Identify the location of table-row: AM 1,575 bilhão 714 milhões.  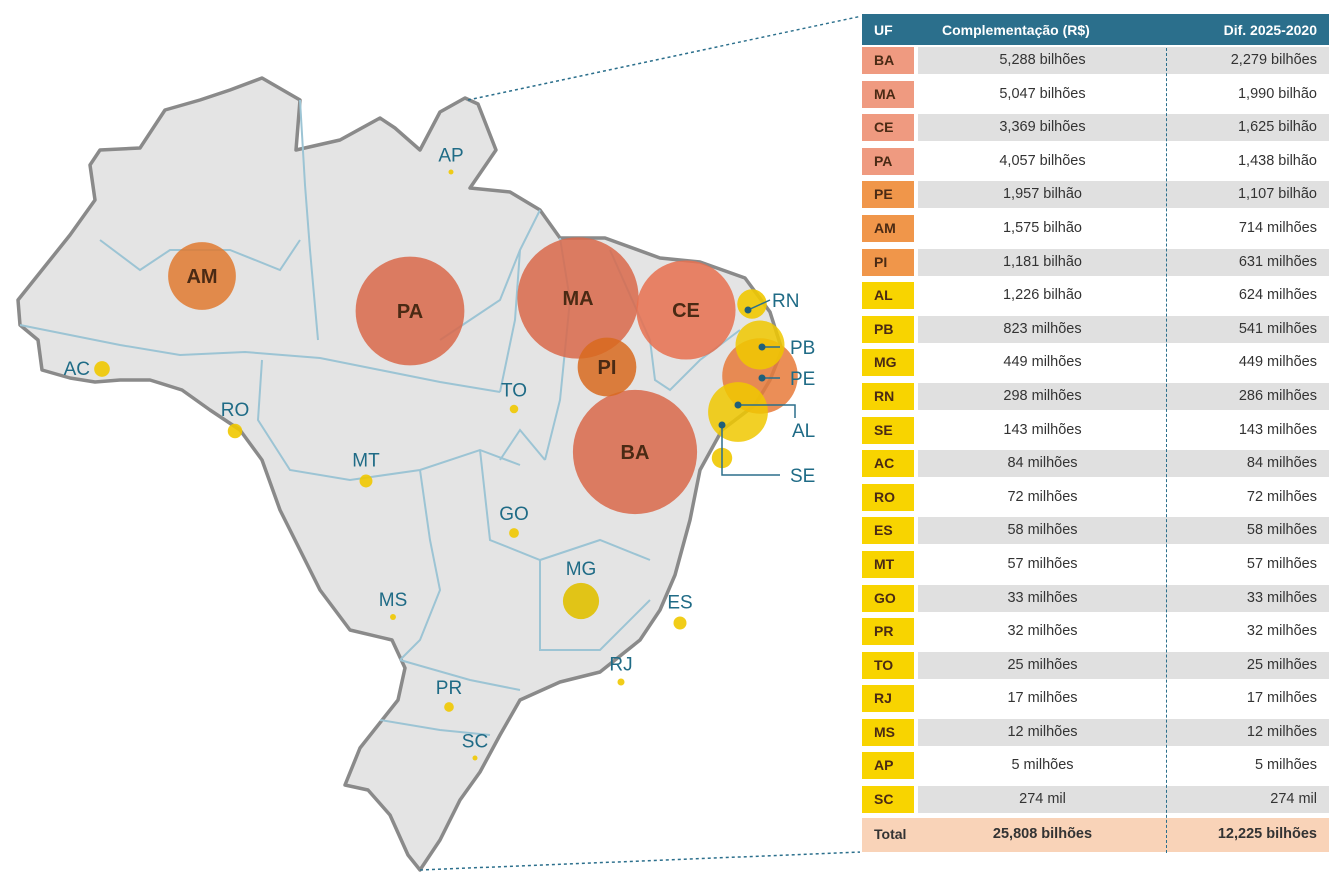
(1095, 230).